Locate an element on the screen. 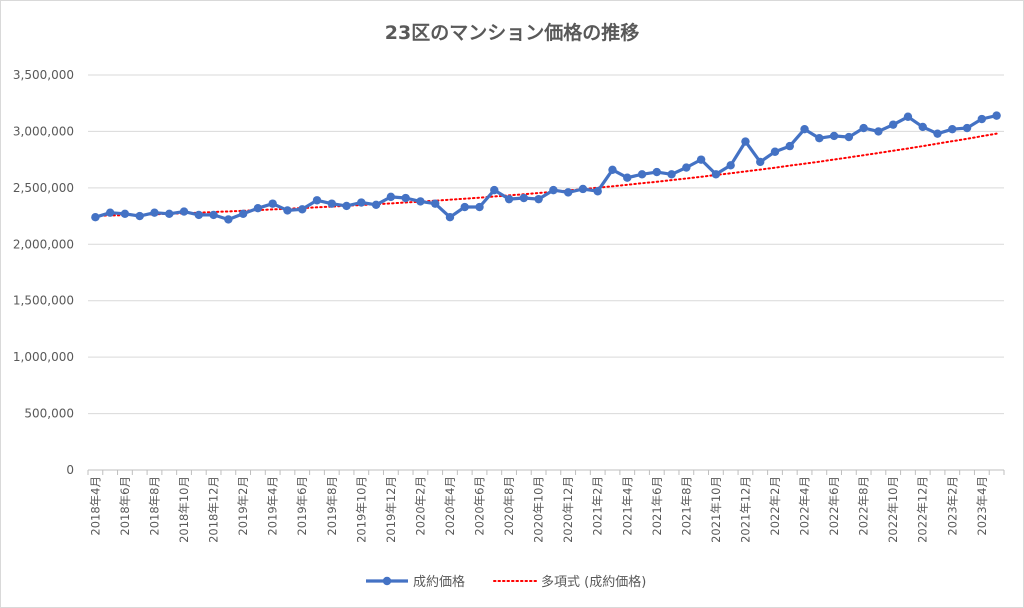 Image resolution: width=1024 pixels, height=608 pixels. legend-item-trendline: 多項式 (成約価格) is located at coordinates (569, 582).